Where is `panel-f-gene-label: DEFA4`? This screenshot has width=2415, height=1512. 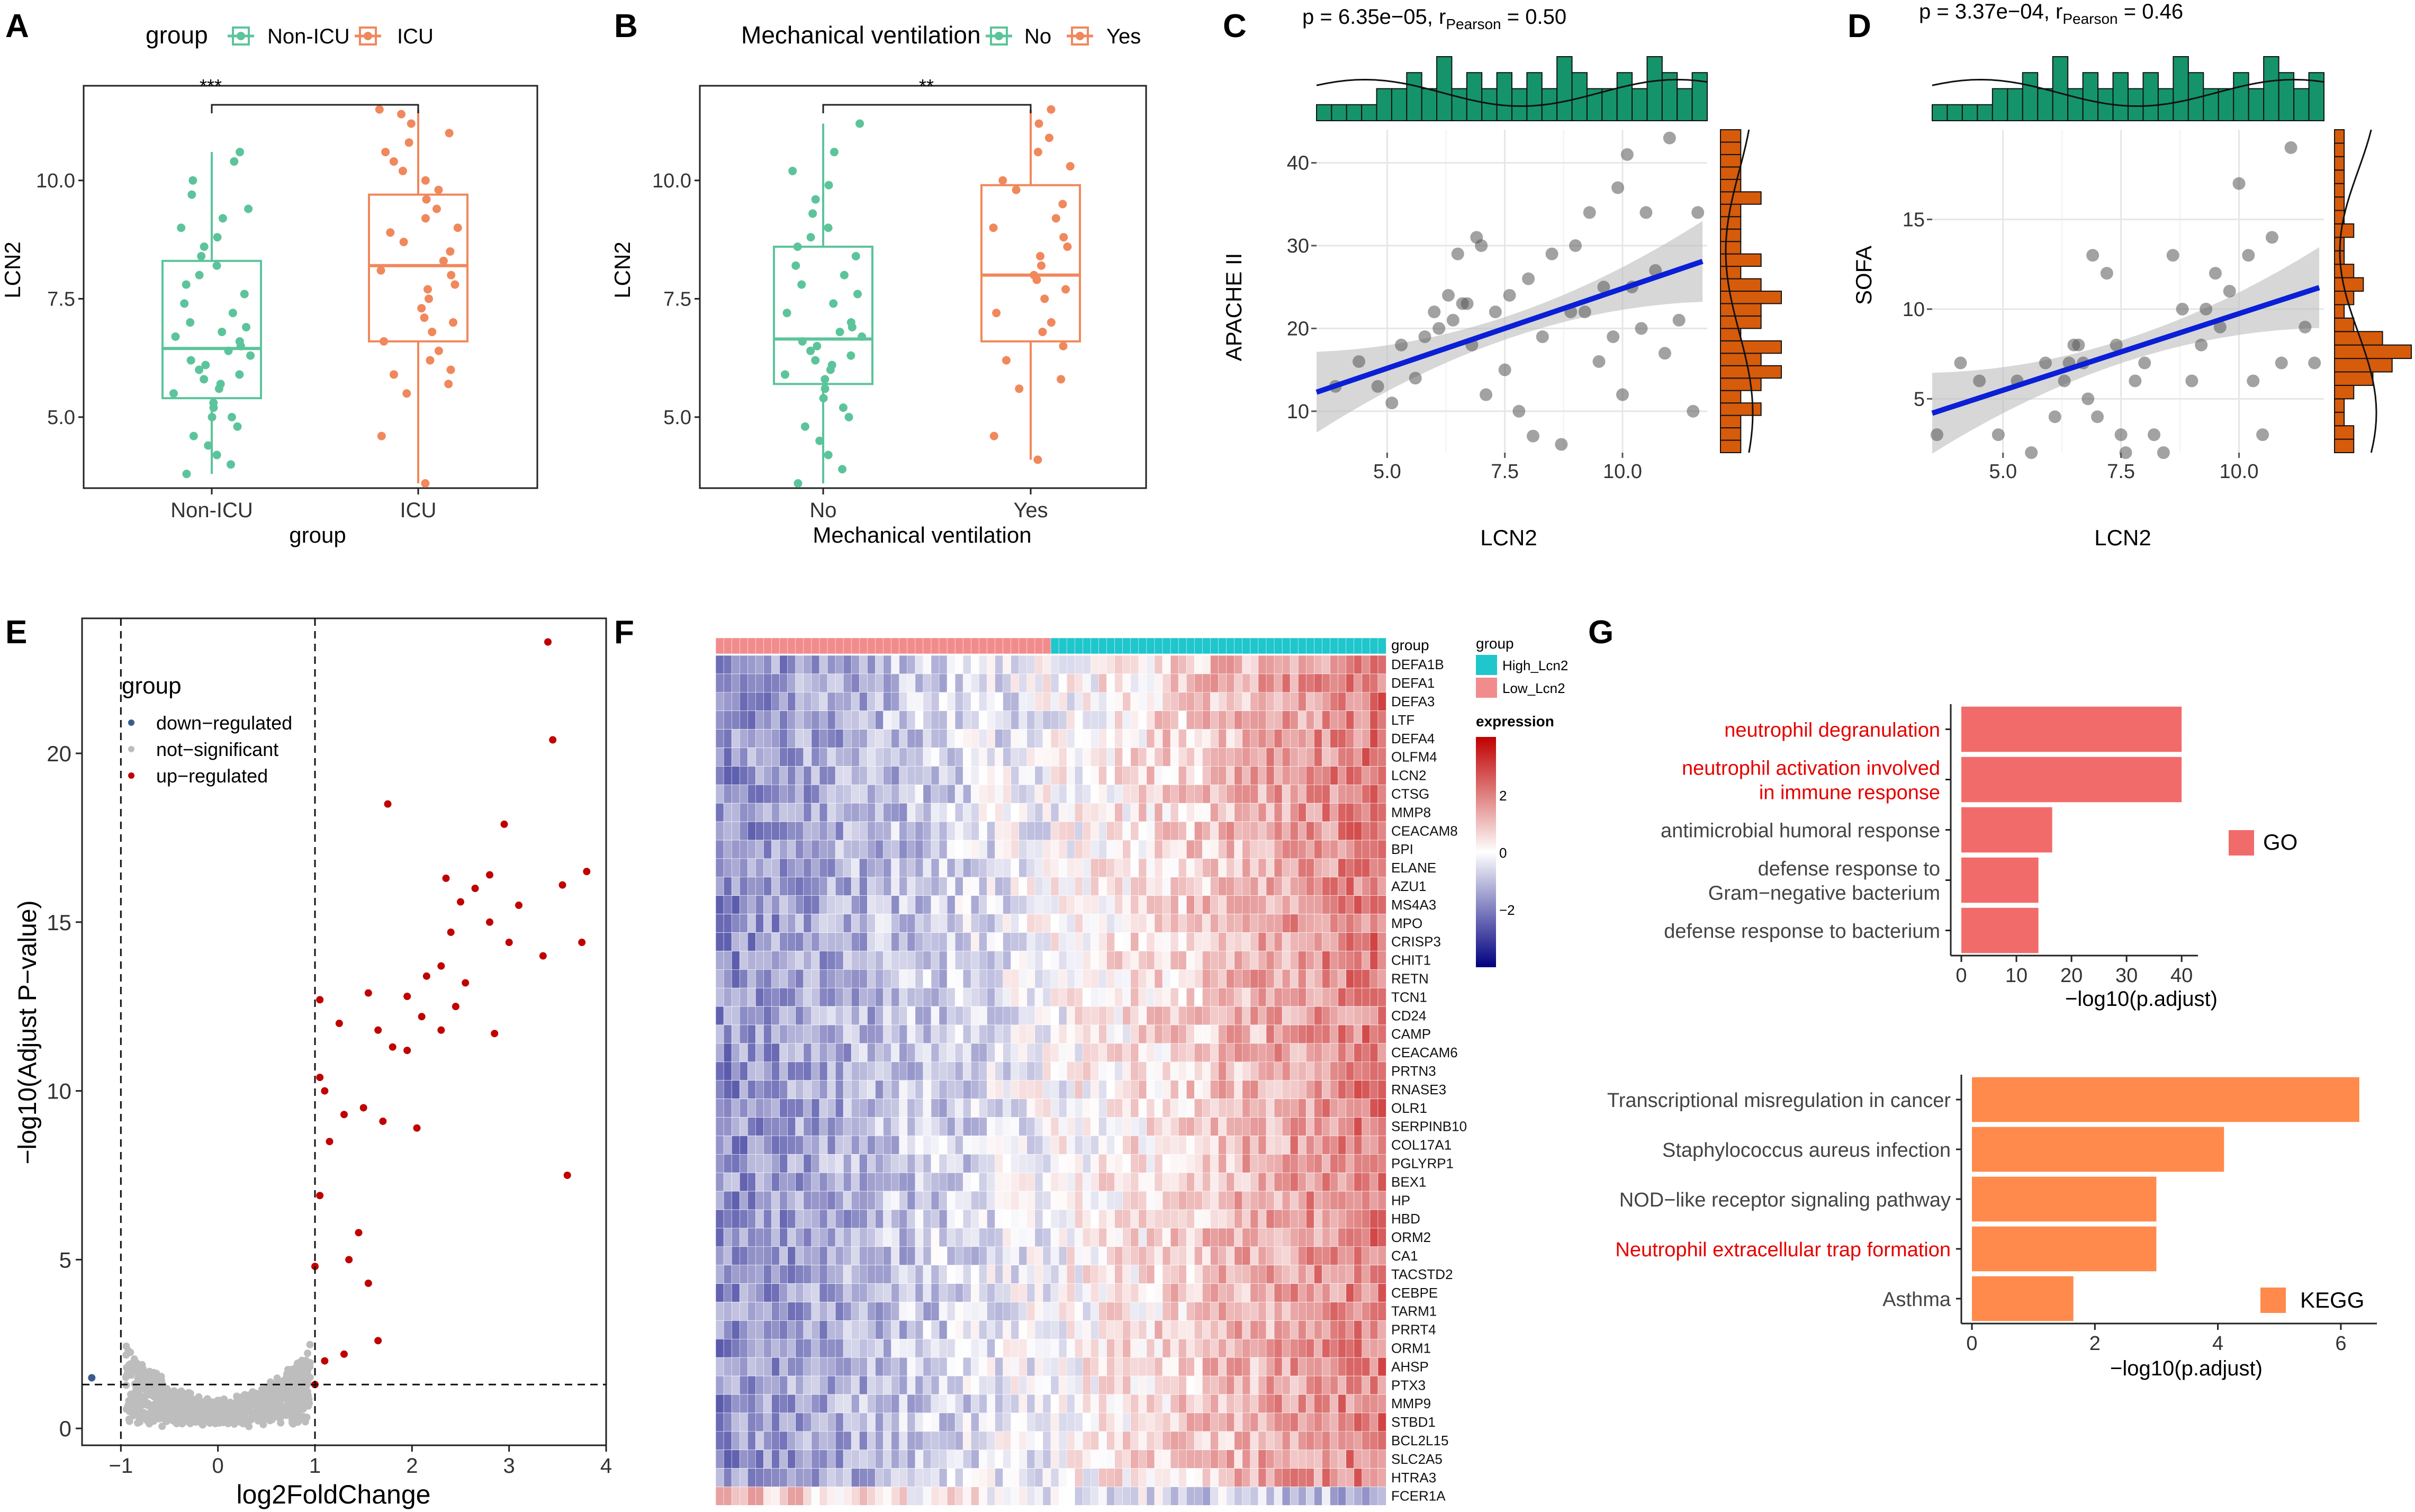 panel-f-gene-label: DEFA4 is located at coordinates (1413, 738).